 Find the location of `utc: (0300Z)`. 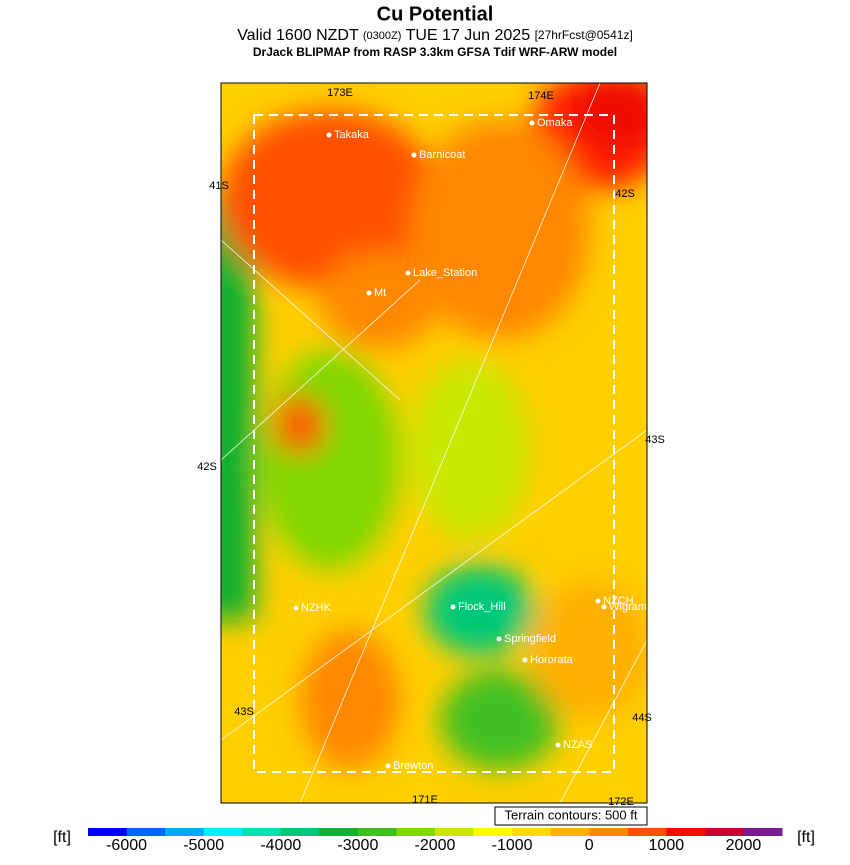

utc: (0300Z) is located at coordinates (382, 36).